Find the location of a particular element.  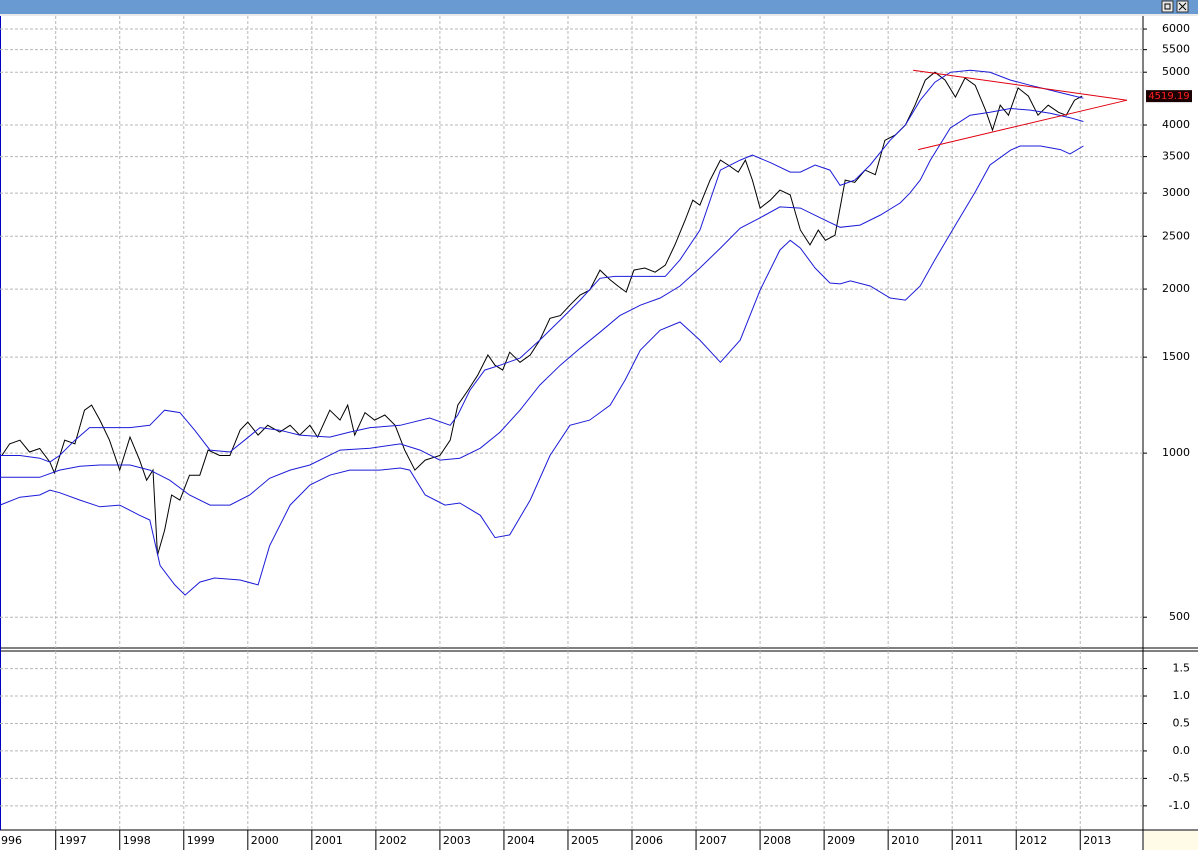

y-tick-label: 3500 is located at coordinates (1176, 156).